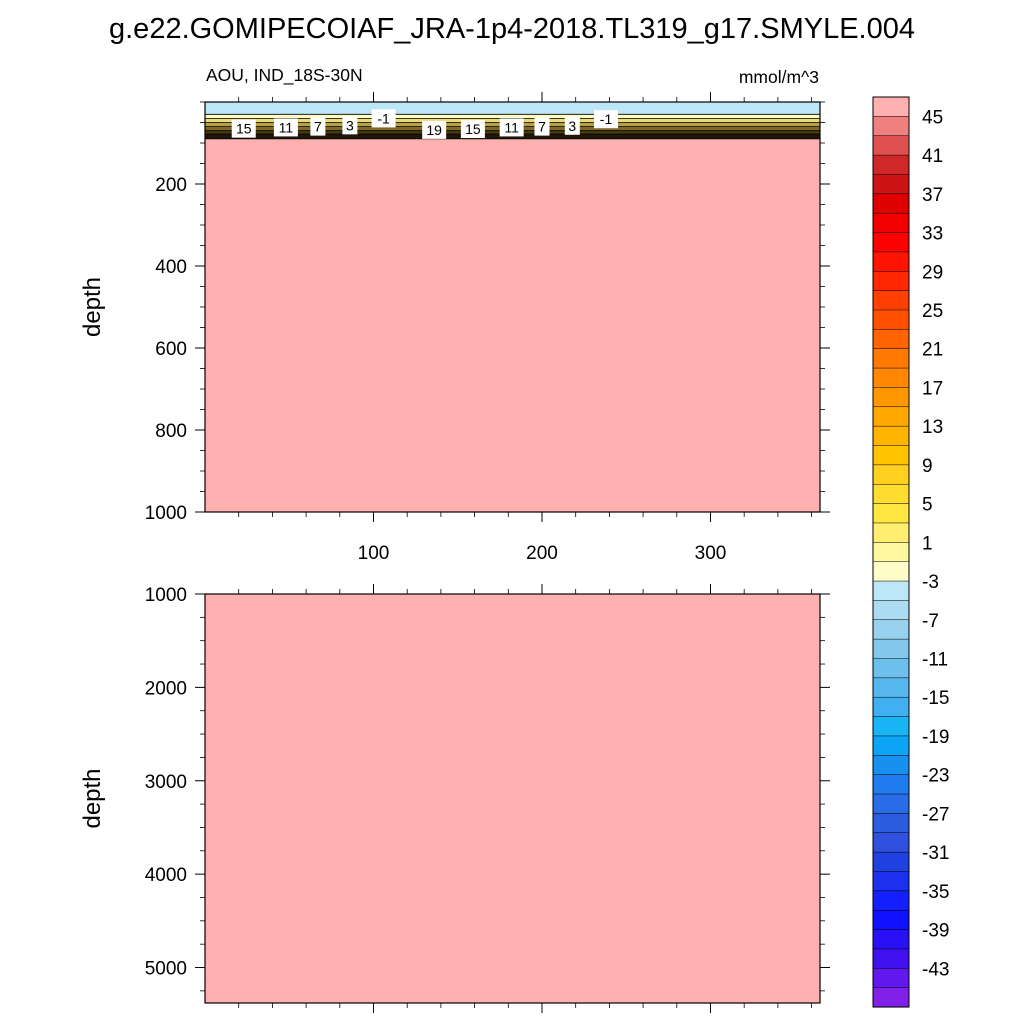 The image size is (1024, 1024). Describe the element at coordinates (927, 466) in the screenshot. I see `colorbar-tick-label: 9` at that location.